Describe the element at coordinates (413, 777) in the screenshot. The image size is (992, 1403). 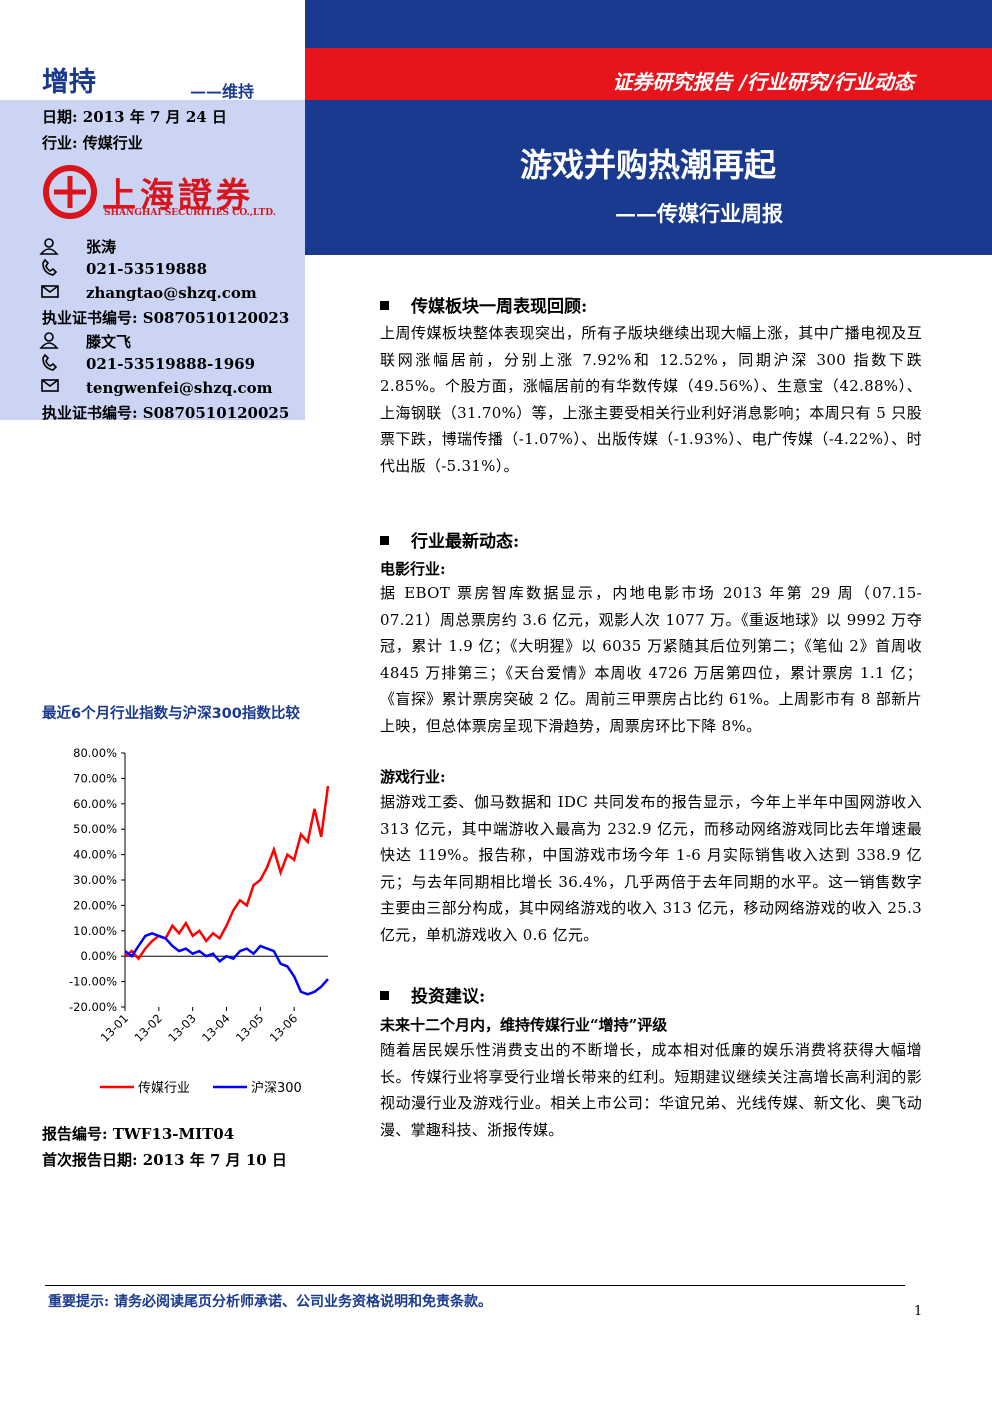
I see `subsection-title: 游戏行业:` at that location.